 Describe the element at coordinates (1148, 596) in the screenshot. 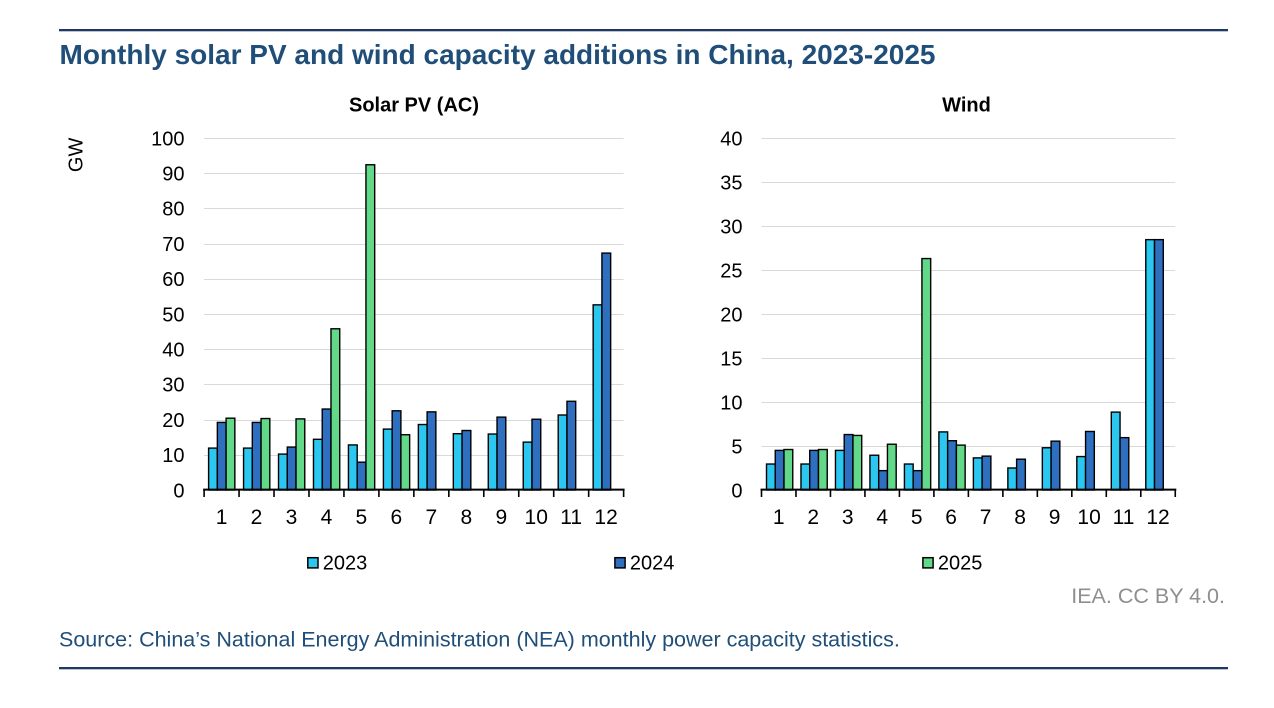

I see `svg-text: IEA. CC BY 4.0.` at that location.